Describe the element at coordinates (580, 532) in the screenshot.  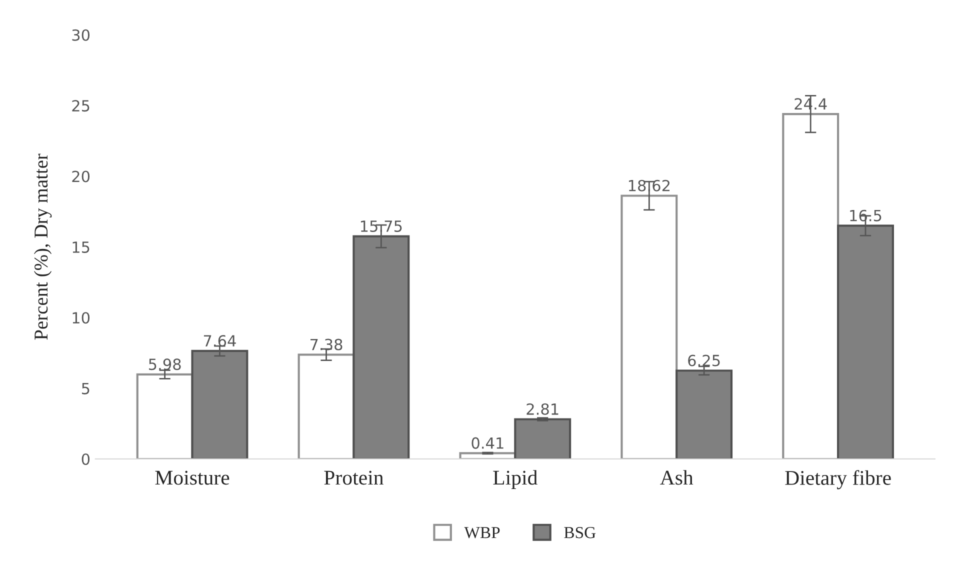
I see `legend-label: BSG` at that location.